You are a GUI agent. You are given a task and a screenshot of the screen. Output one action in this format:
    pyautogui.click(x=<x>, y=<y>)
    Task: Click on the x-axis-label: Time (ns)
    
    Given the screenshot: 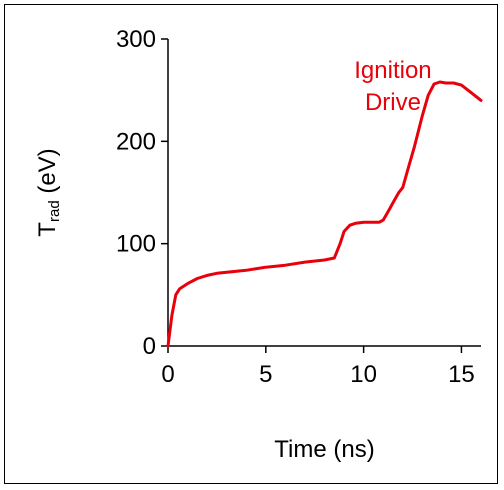 What is the action you would take?
    pyautogui.click(x=324, y=449)
    